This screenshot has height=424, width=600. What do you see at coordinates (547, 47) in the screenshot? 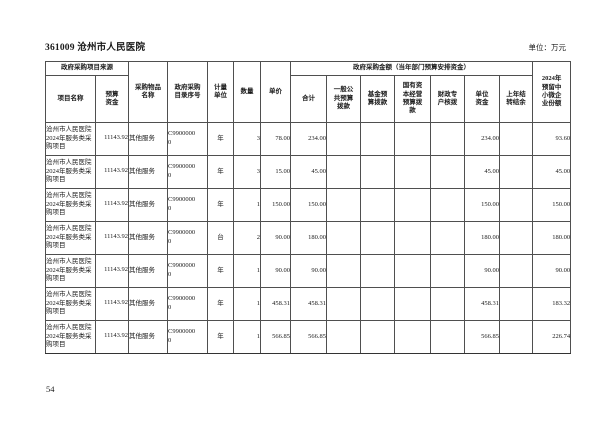
I see `unit-note: 单位：万元` at bounding box center [547, 47].